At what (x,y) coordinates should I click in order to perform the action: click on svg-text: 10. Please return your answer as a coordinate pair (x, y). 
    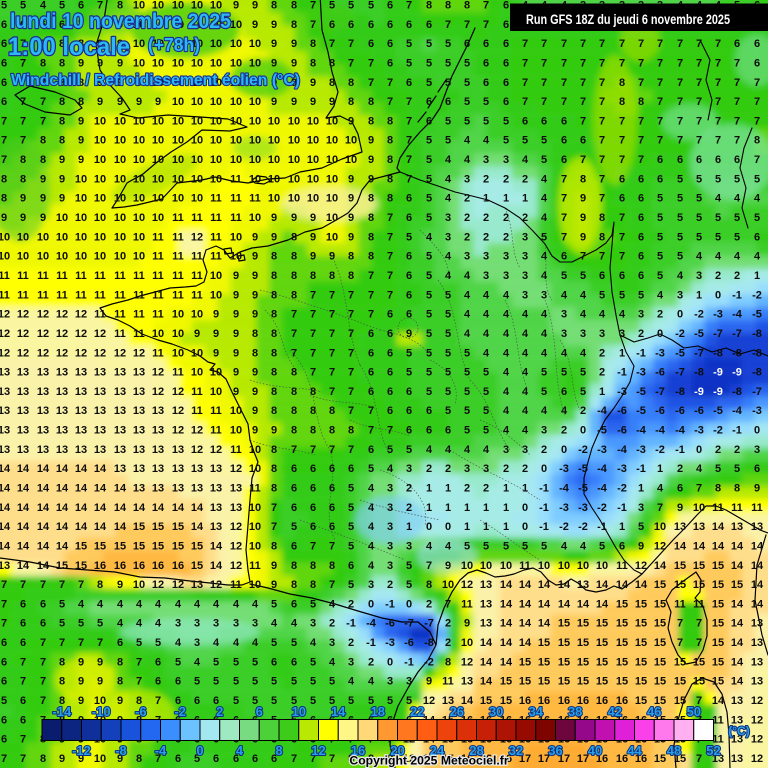
    Looking at the image, I should click on (299, 711).